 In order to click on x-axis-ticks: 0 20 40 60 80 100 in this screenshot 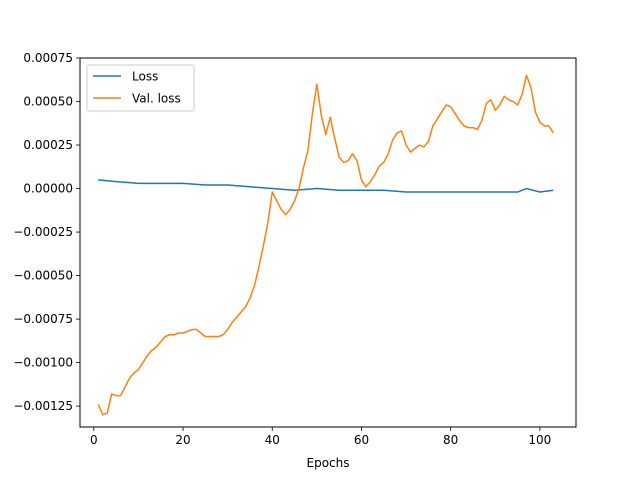, I will do `click(320, 437)`.